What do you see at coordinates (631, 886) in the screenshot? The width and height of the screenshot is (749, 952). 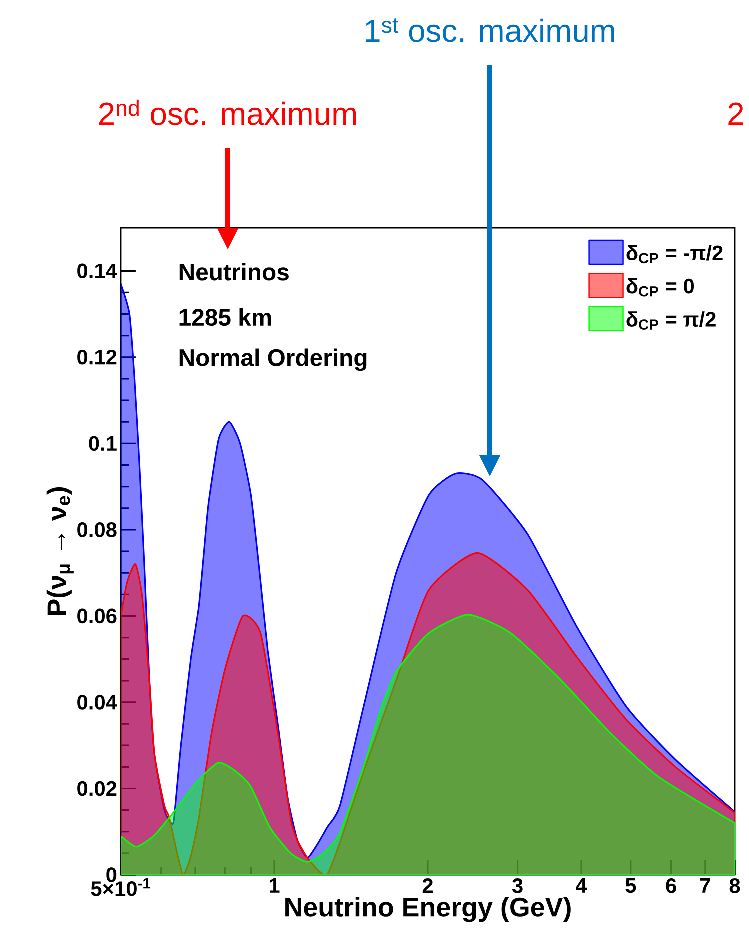 I see `x-tick-label: 5` at bounding box center [631, 886].